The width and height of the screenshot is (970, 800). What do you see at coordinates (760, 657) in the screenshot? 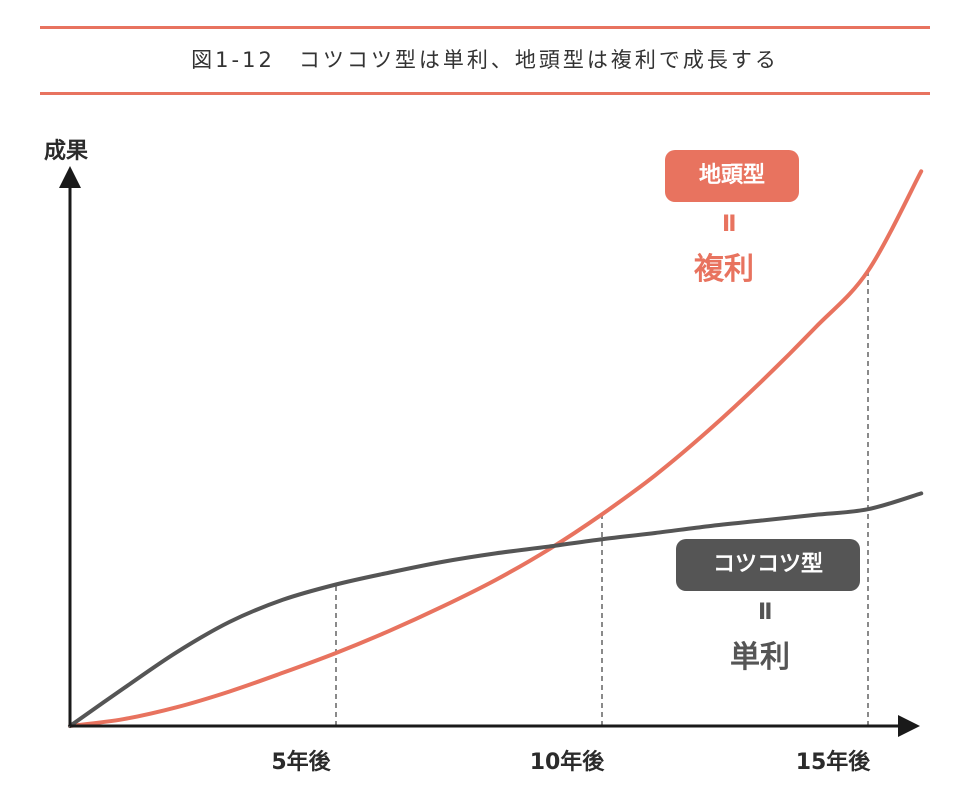
I see `desc-tanri: 単利` at bounding box center [760, 657].